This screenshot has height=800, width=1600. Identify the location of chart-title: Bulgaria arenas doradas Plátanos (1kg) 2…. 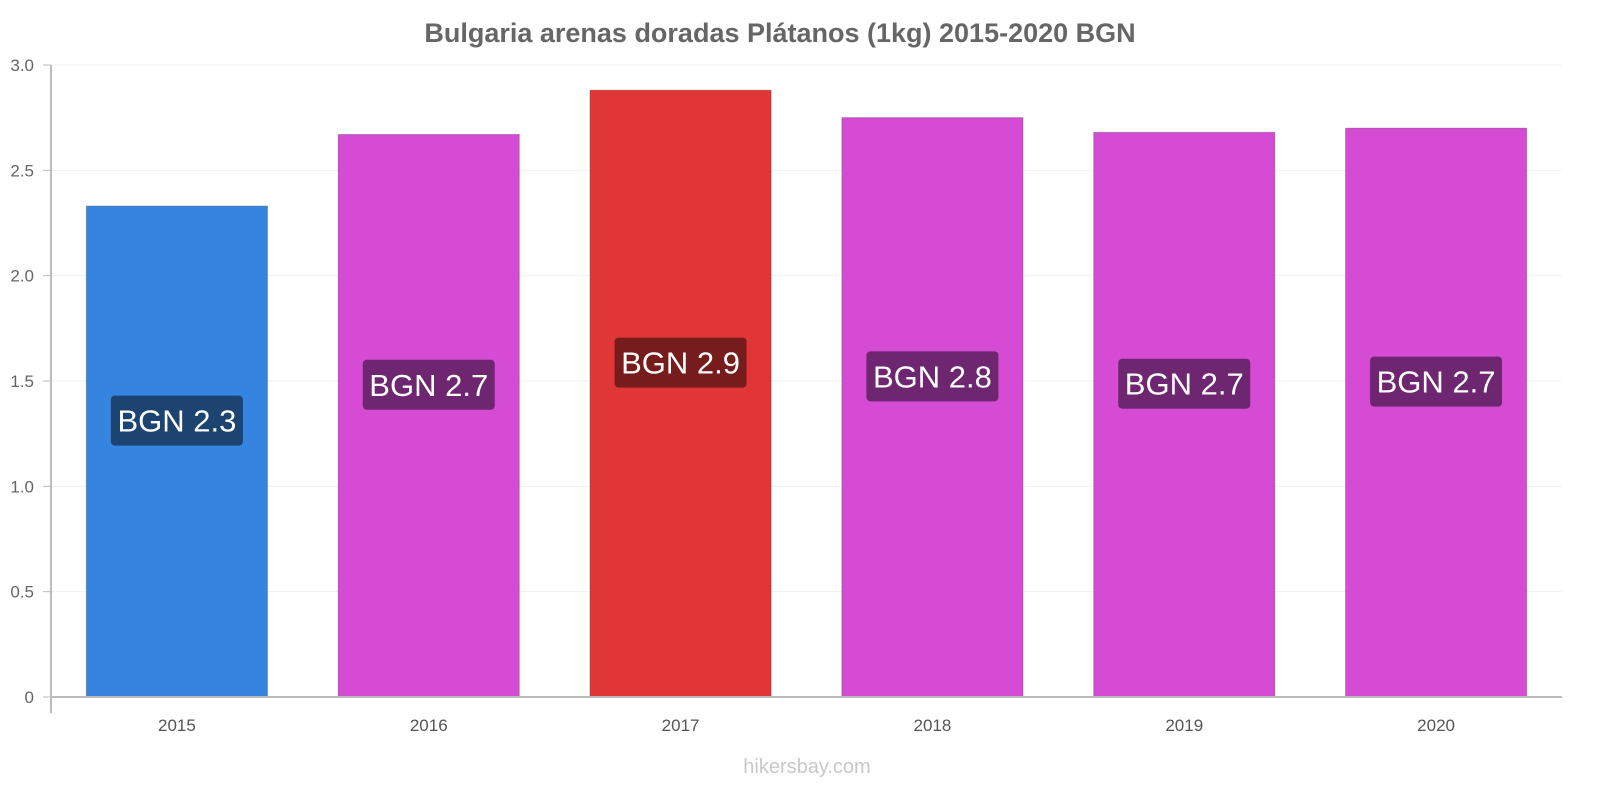
(779, 33).